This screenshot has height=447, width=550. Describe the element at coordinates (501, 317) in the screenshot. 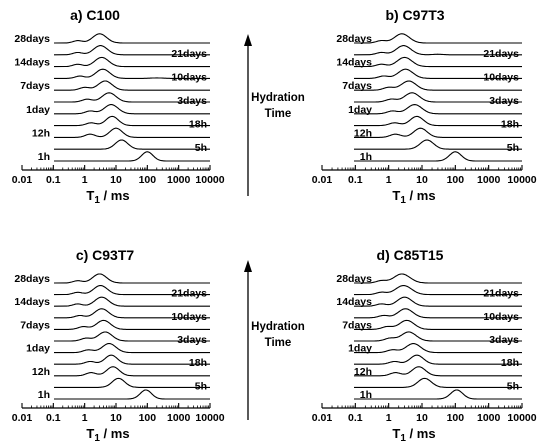

I see `series-label-10days: 10days` at that location.